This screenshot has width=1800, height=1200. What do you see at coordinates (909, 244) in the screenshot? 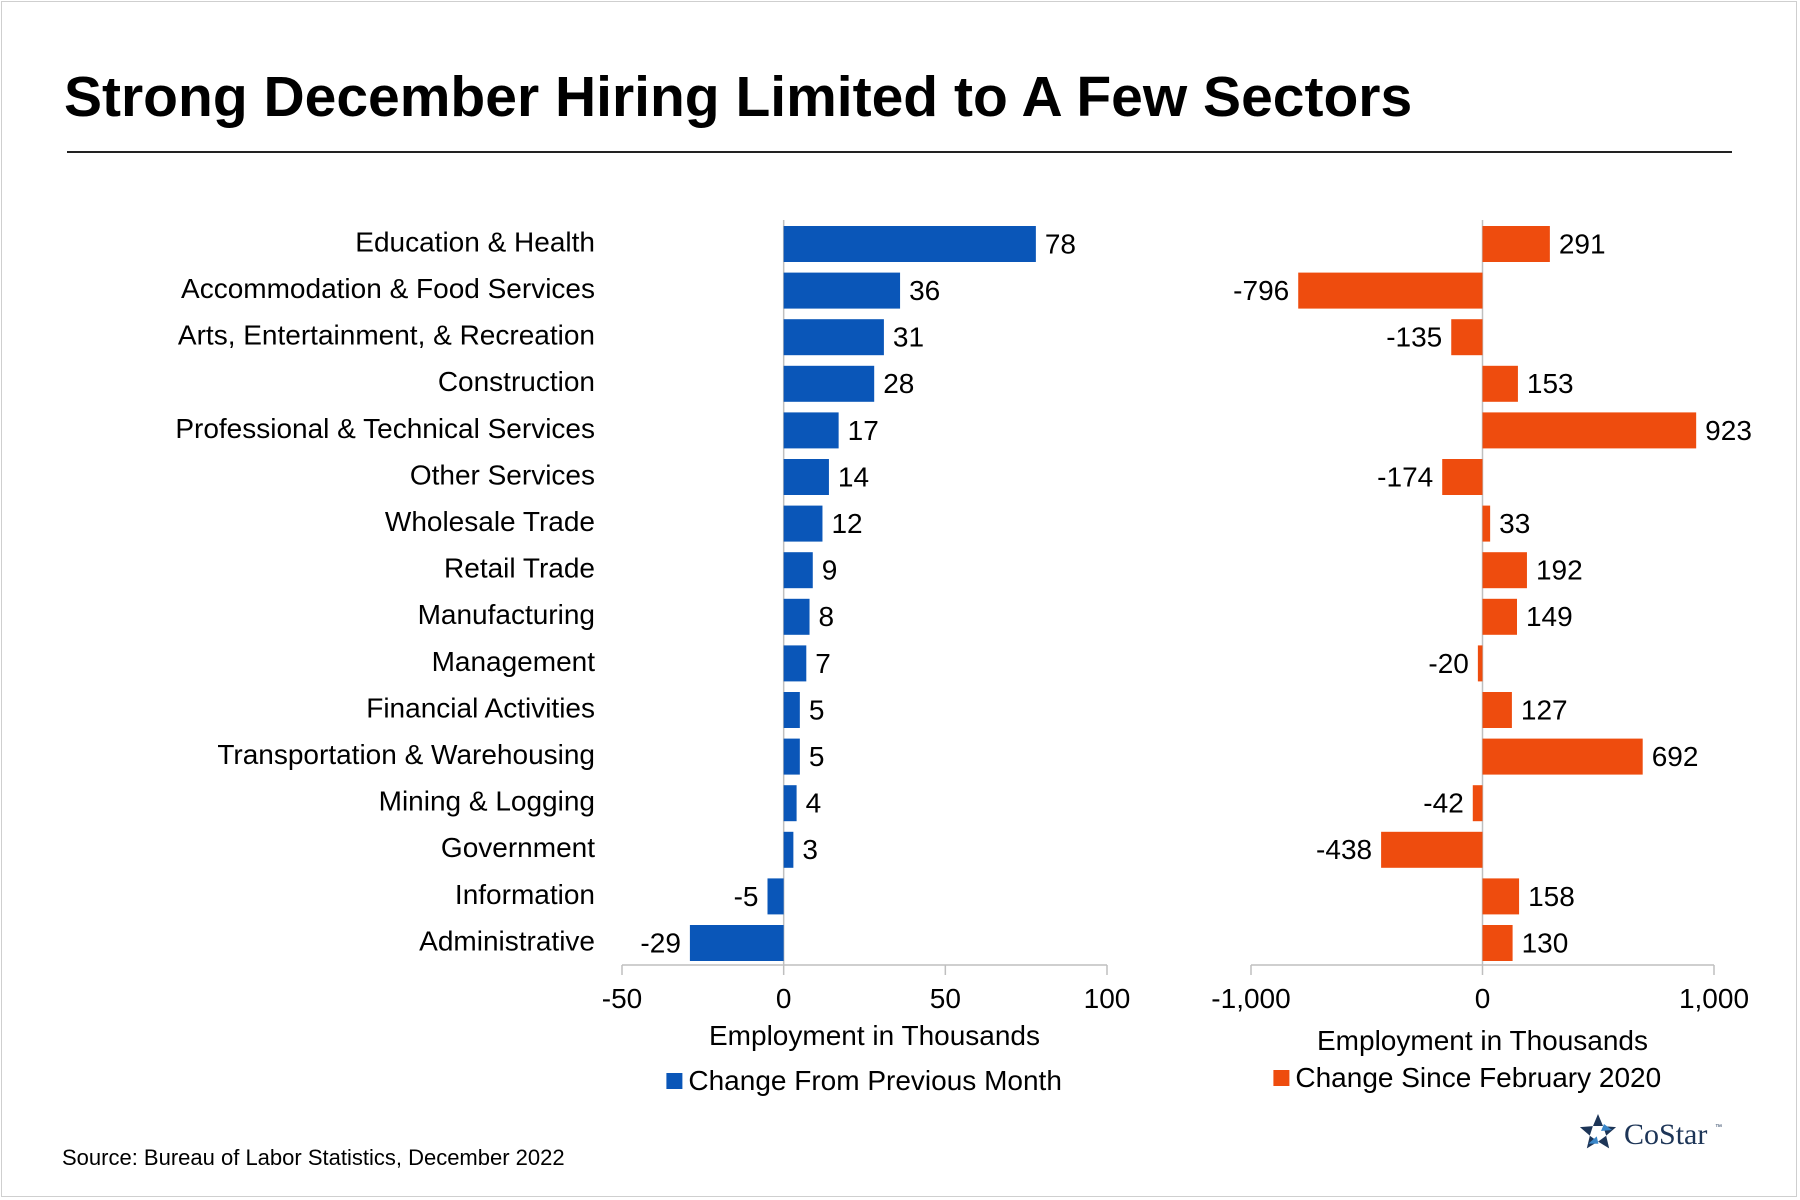
I see `left-bar-education-and-health` at bounding box center [909, 244].